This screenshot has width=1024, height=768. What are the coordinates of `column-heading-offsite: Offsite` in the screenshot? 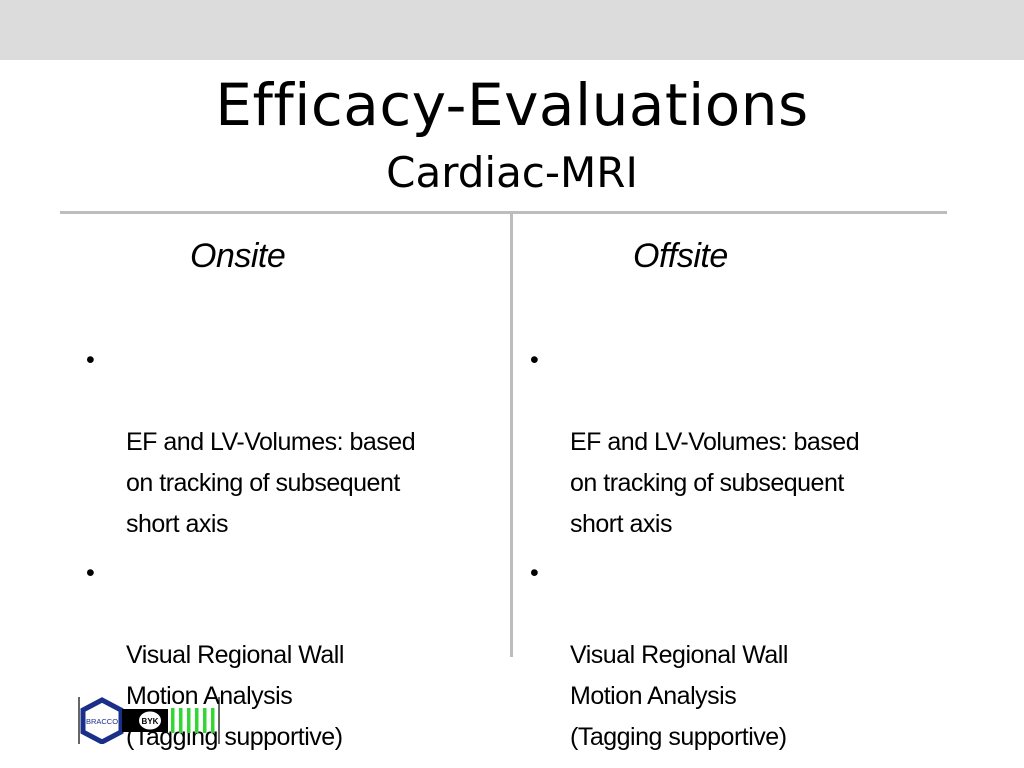 It's located at (680, 256).